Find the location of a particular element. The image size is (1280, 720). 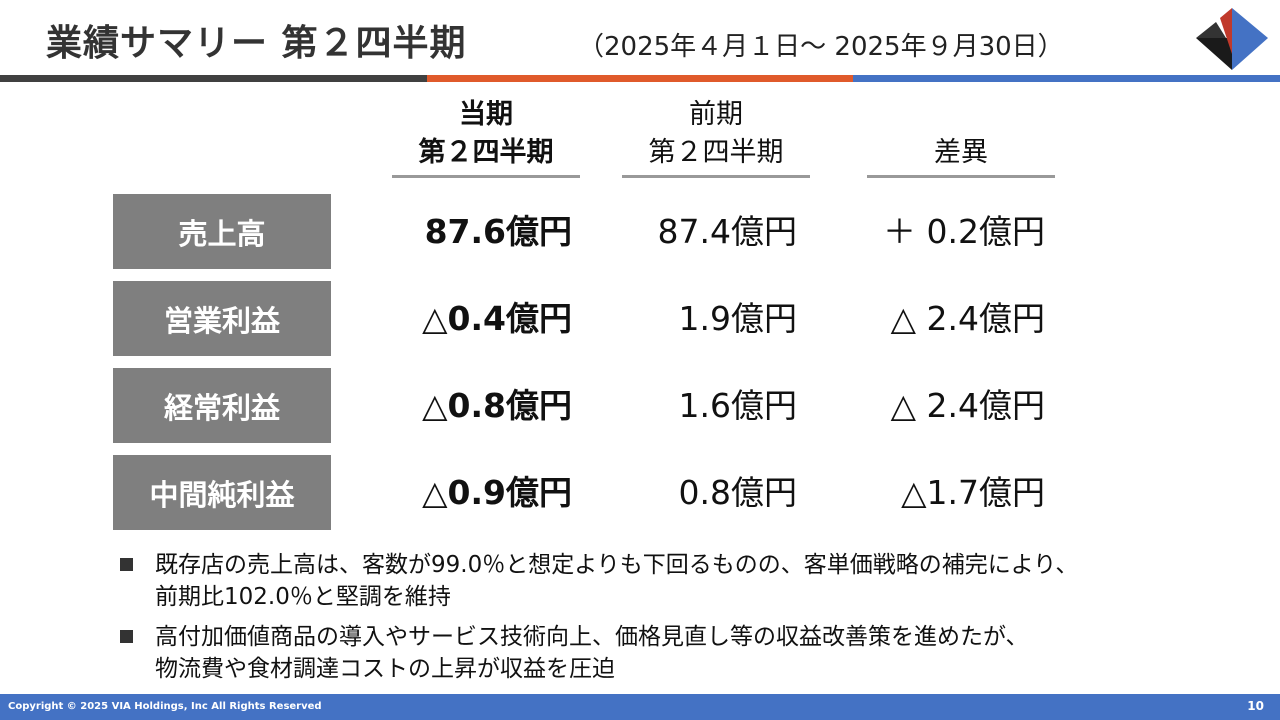

note-line: 高付加価値商品の導入やサービス技術向上、価格見直し等の収益改善策を進めたが、 is located at coordinates (592, 637).